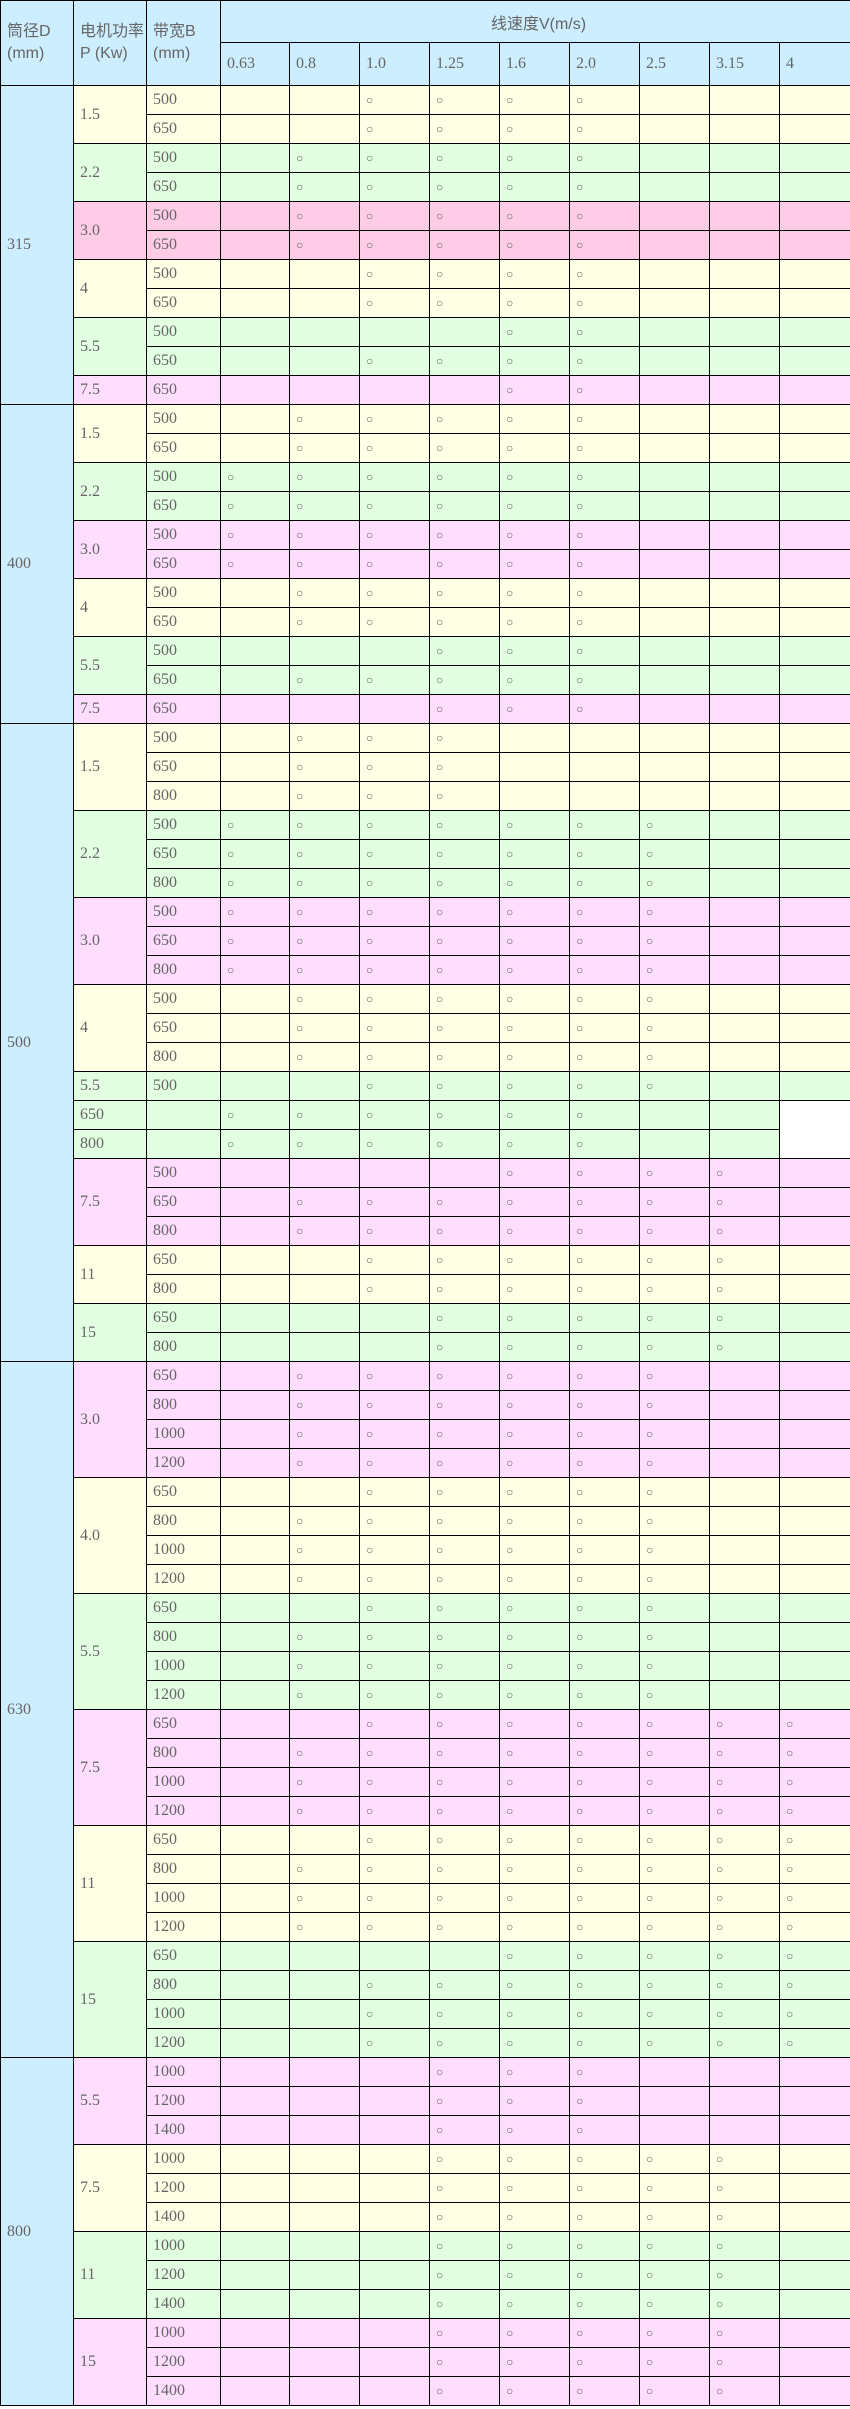 The image size is (850, 2409). Describe the element at coordinates (183, 825) in the screenshot. I see `belt-width-cell: 500` at that location.